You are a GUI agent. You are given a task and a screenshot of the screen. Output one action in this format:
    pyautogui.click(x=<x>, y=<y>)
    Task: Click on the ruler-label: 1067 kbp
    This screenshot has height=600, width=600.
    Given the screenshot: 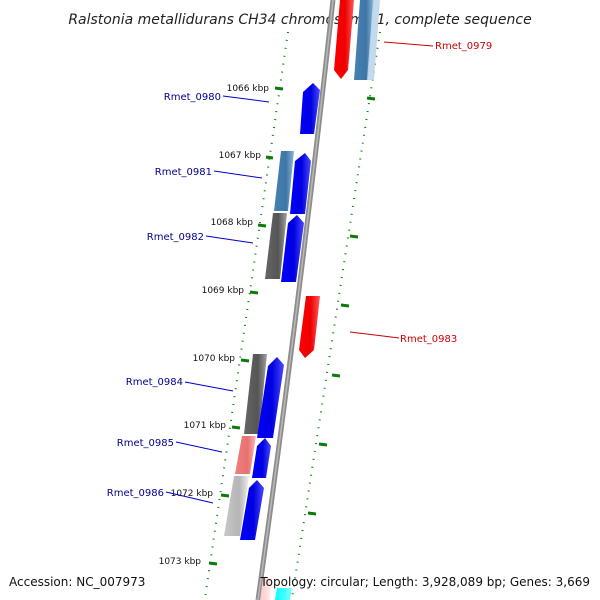 What is the action you would take?
    pyautogui.click(x=240, y=156)
    